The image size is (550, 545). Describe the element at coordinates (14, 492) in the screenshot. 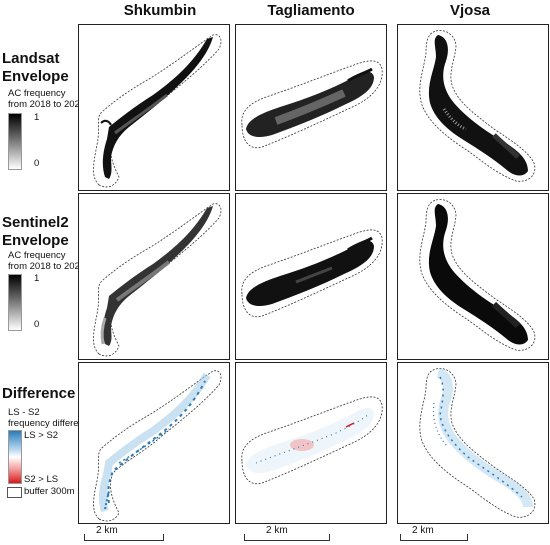

I see `legend-buffer-swatch` at that location.